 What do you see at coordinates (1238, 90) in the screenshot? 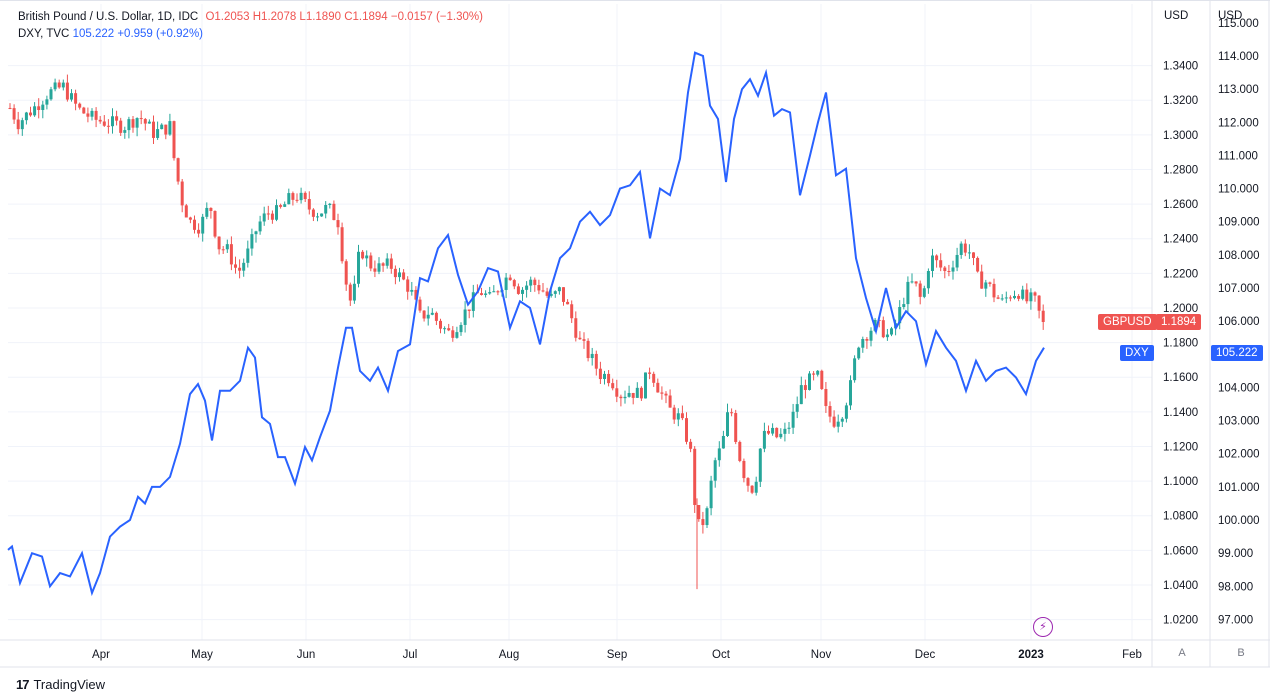
I see `dxy-tick-label: 113.000` at bounding box center [1238, 90].